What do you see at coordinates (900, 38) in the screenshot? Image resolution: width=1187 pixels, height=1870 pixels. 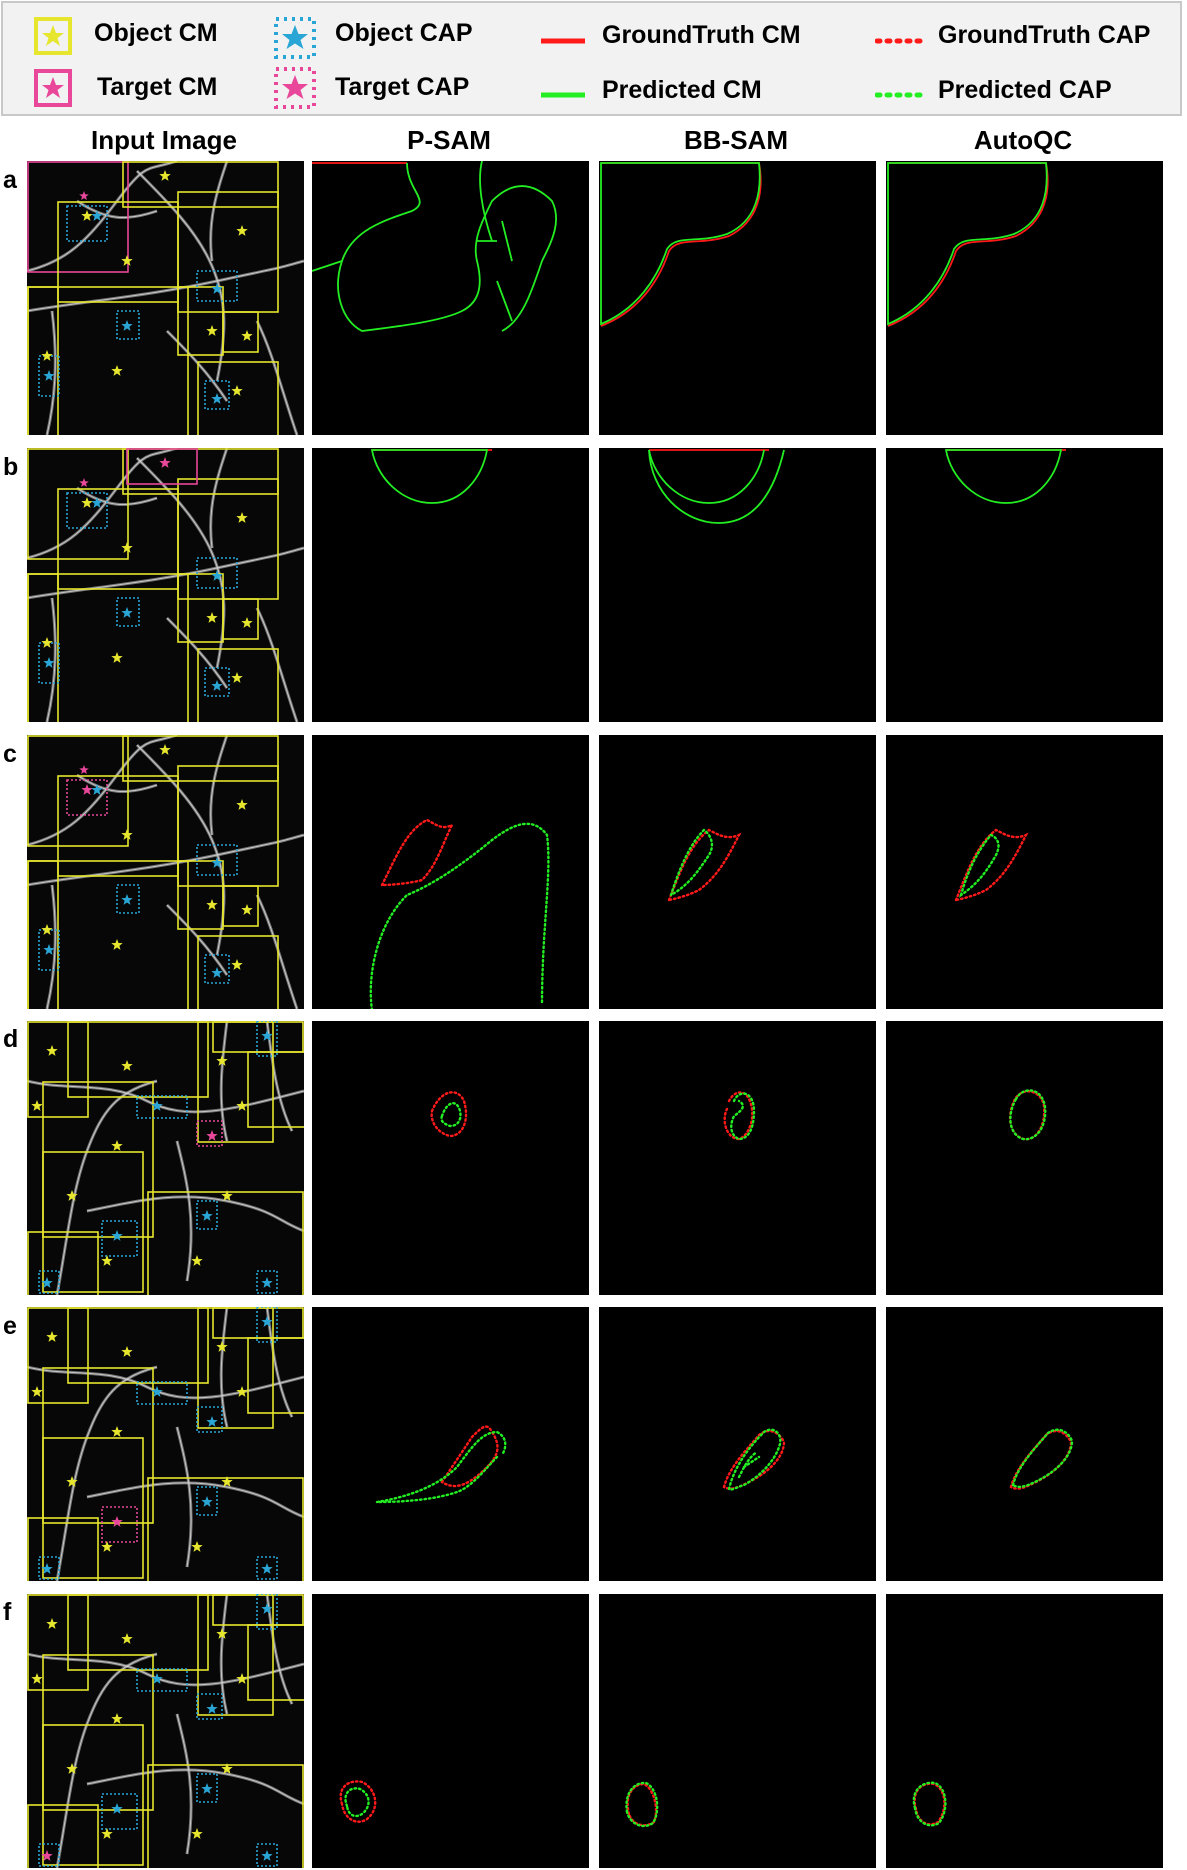 I see `groundtruth-cap-dotted-icon` at bounding box center [900, 38].